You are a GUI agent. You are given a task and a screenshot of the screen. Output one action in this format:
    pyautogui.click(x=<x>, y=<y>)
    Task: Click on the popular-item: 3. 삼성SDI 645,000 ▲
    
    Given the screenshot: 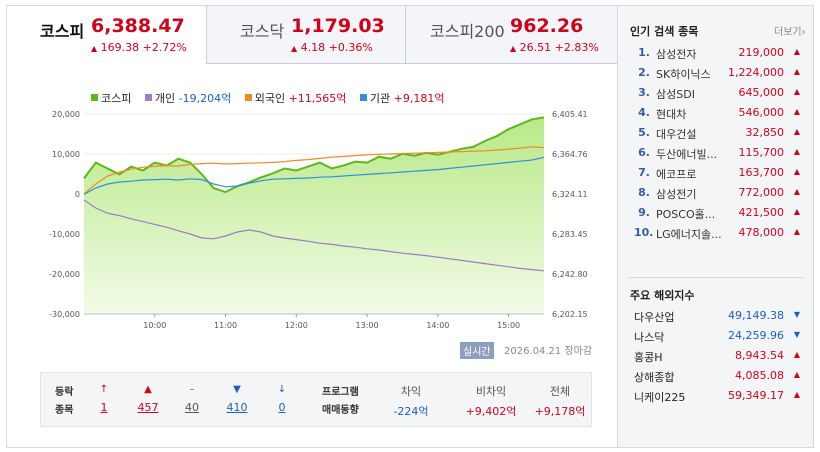 What is the action you would take?
    pyautogui.click(x=722, y=93)
    